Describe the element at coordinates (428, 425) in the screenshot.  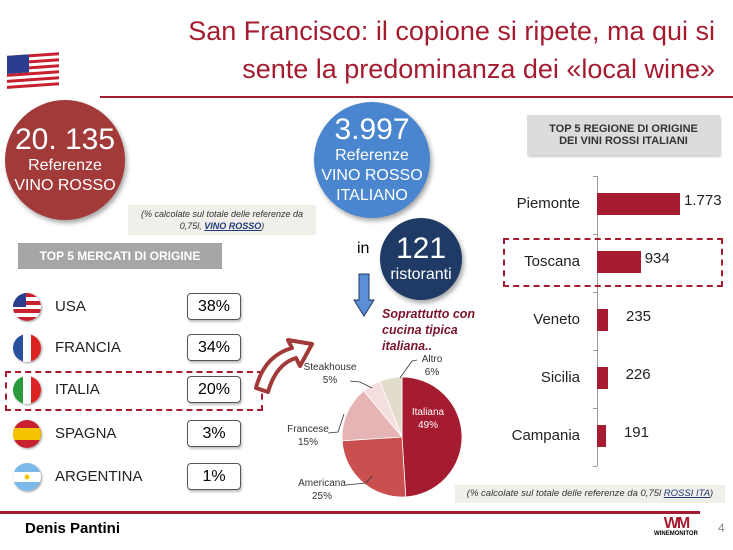
I see `pie-display-italiana: 49%` at that location.